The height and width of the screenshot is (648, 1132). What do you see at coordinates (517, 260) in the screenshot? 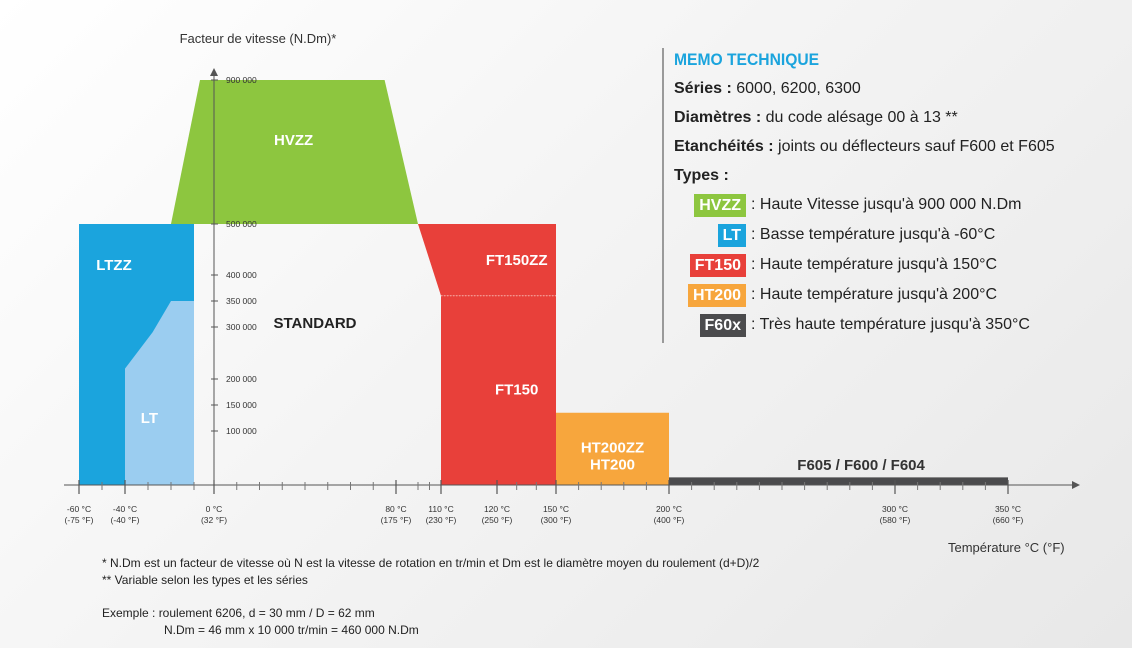
I see `zone-label-ft150zz: FT150ZZ` at bounding box center [517, 260].